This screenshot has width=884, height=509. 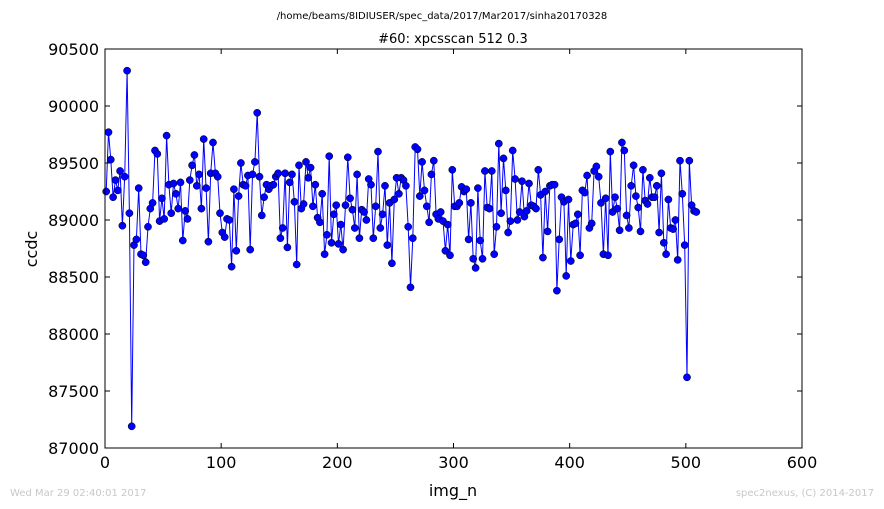 What do you see at coordinates (453, 39) in the screenshot?
I see `chart-title: #60: xpcsscan 512 0.3` at bounding box center [453, 39].